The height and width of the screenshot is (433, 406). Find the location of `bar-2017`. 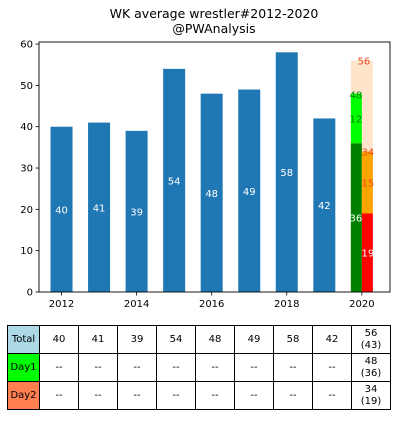

bar-2017 is located at coordinates (249, 190).